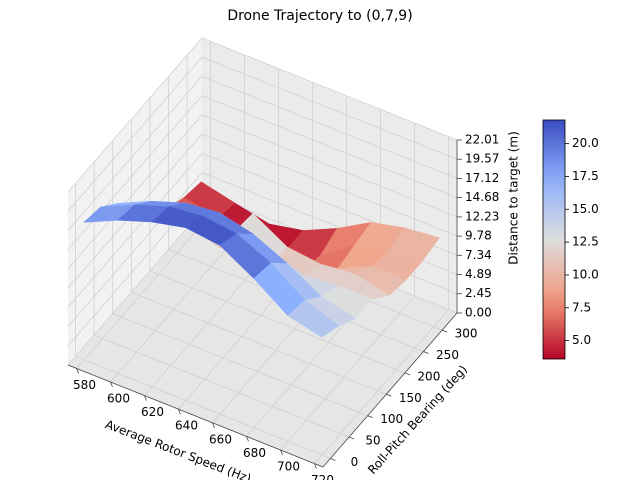  I want to click on colorbar-tick-label: 7.5, so click(581, 307).